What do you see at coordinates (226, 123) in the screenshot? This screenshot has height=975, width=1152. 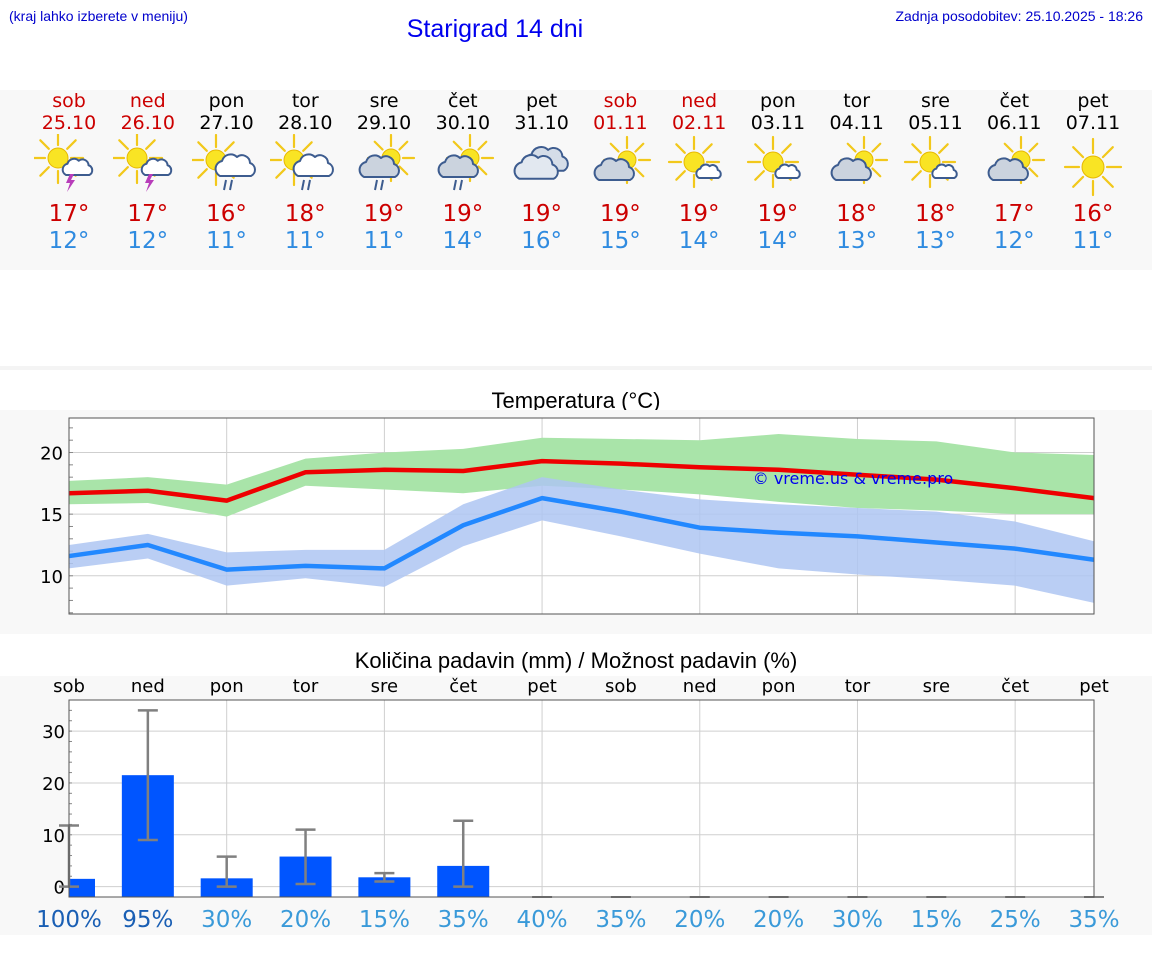 I see `day-date: 27.10` at bounding box center [226, 123].